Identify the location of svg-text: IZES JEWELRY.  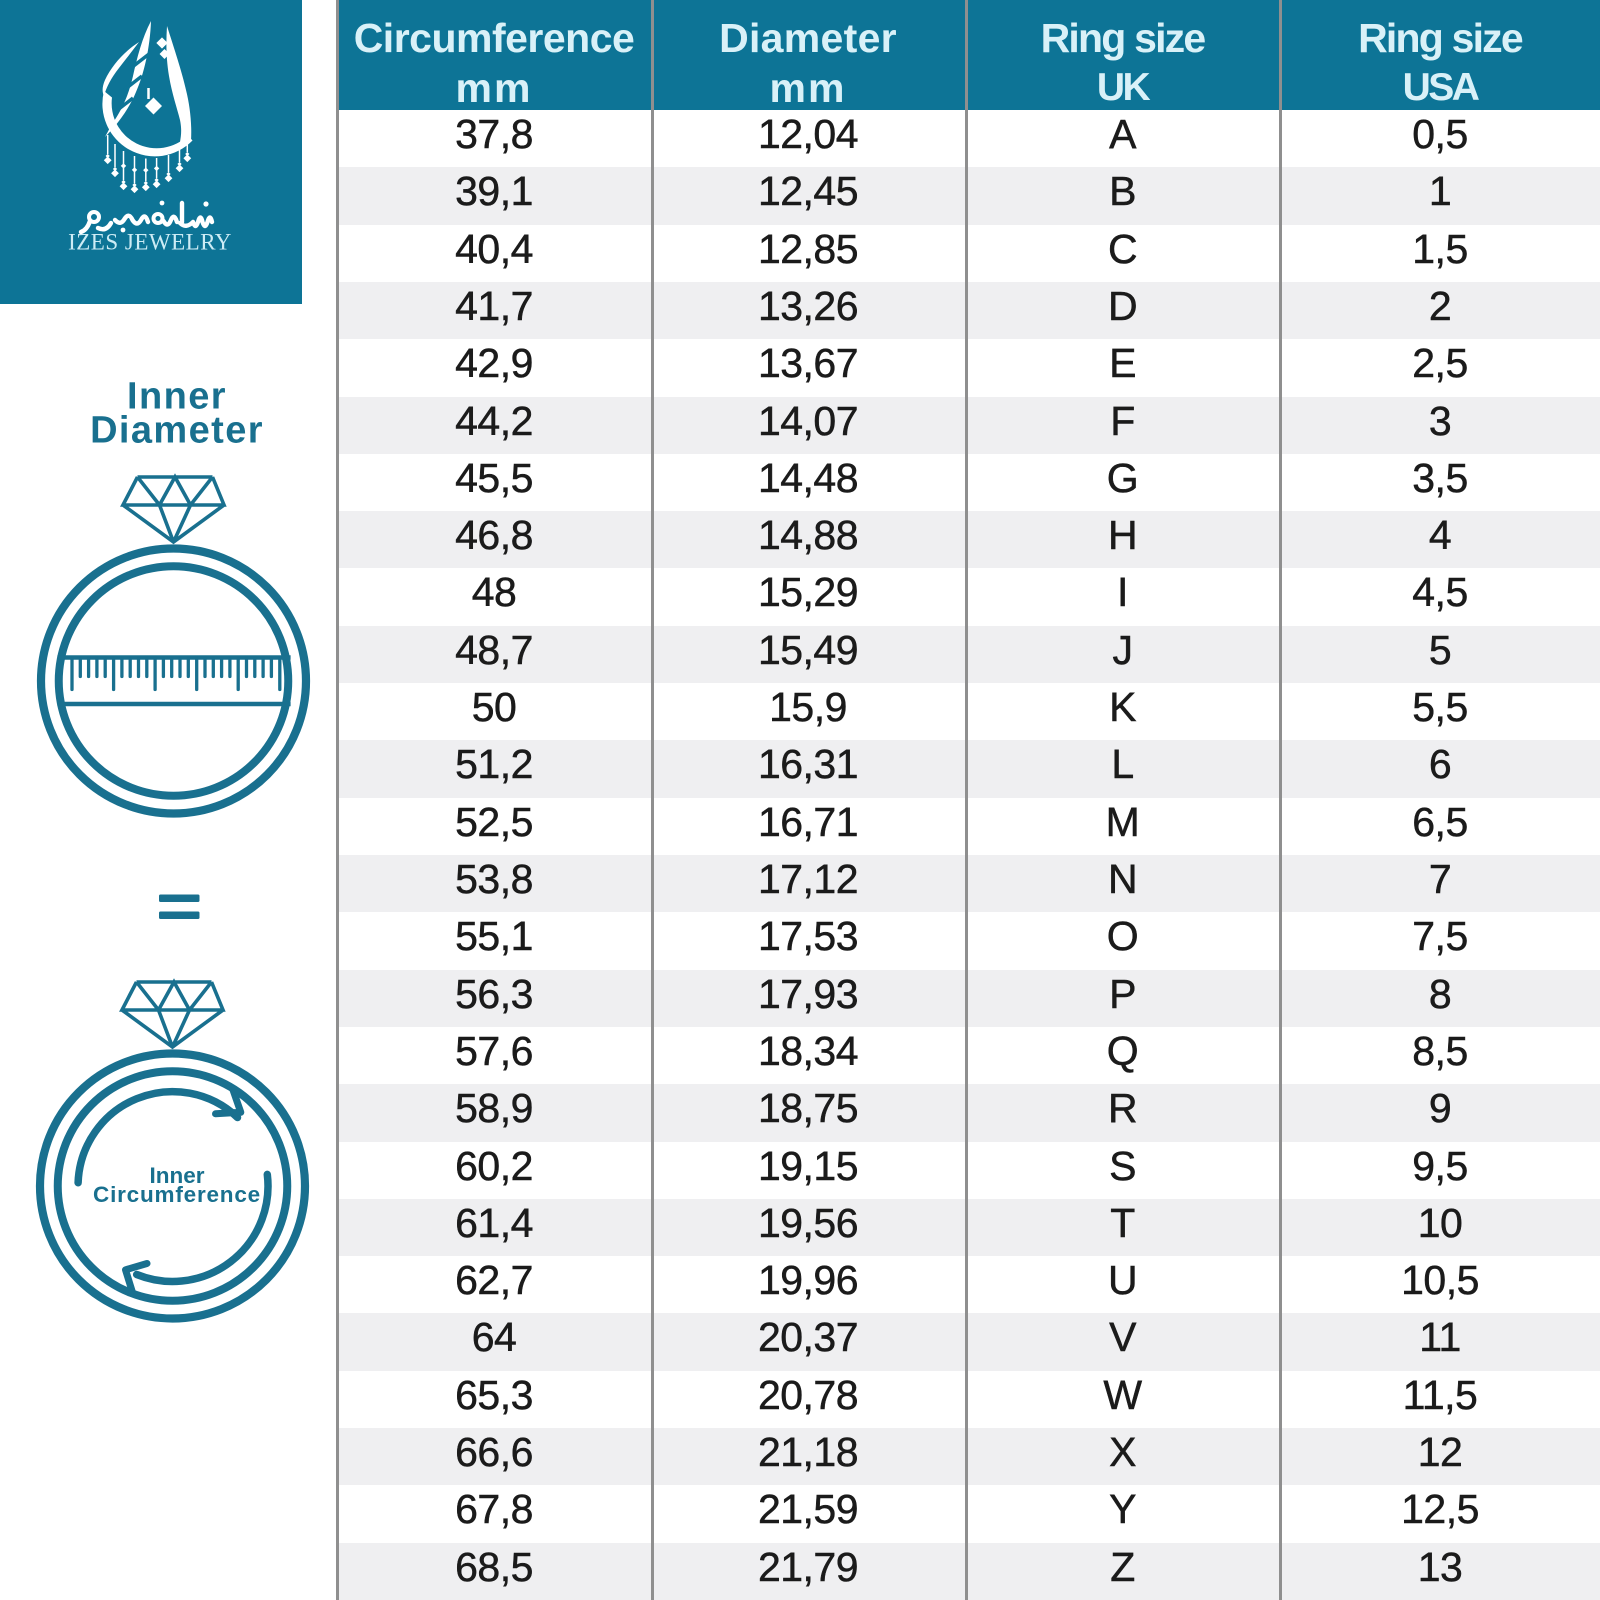
(150, 242).